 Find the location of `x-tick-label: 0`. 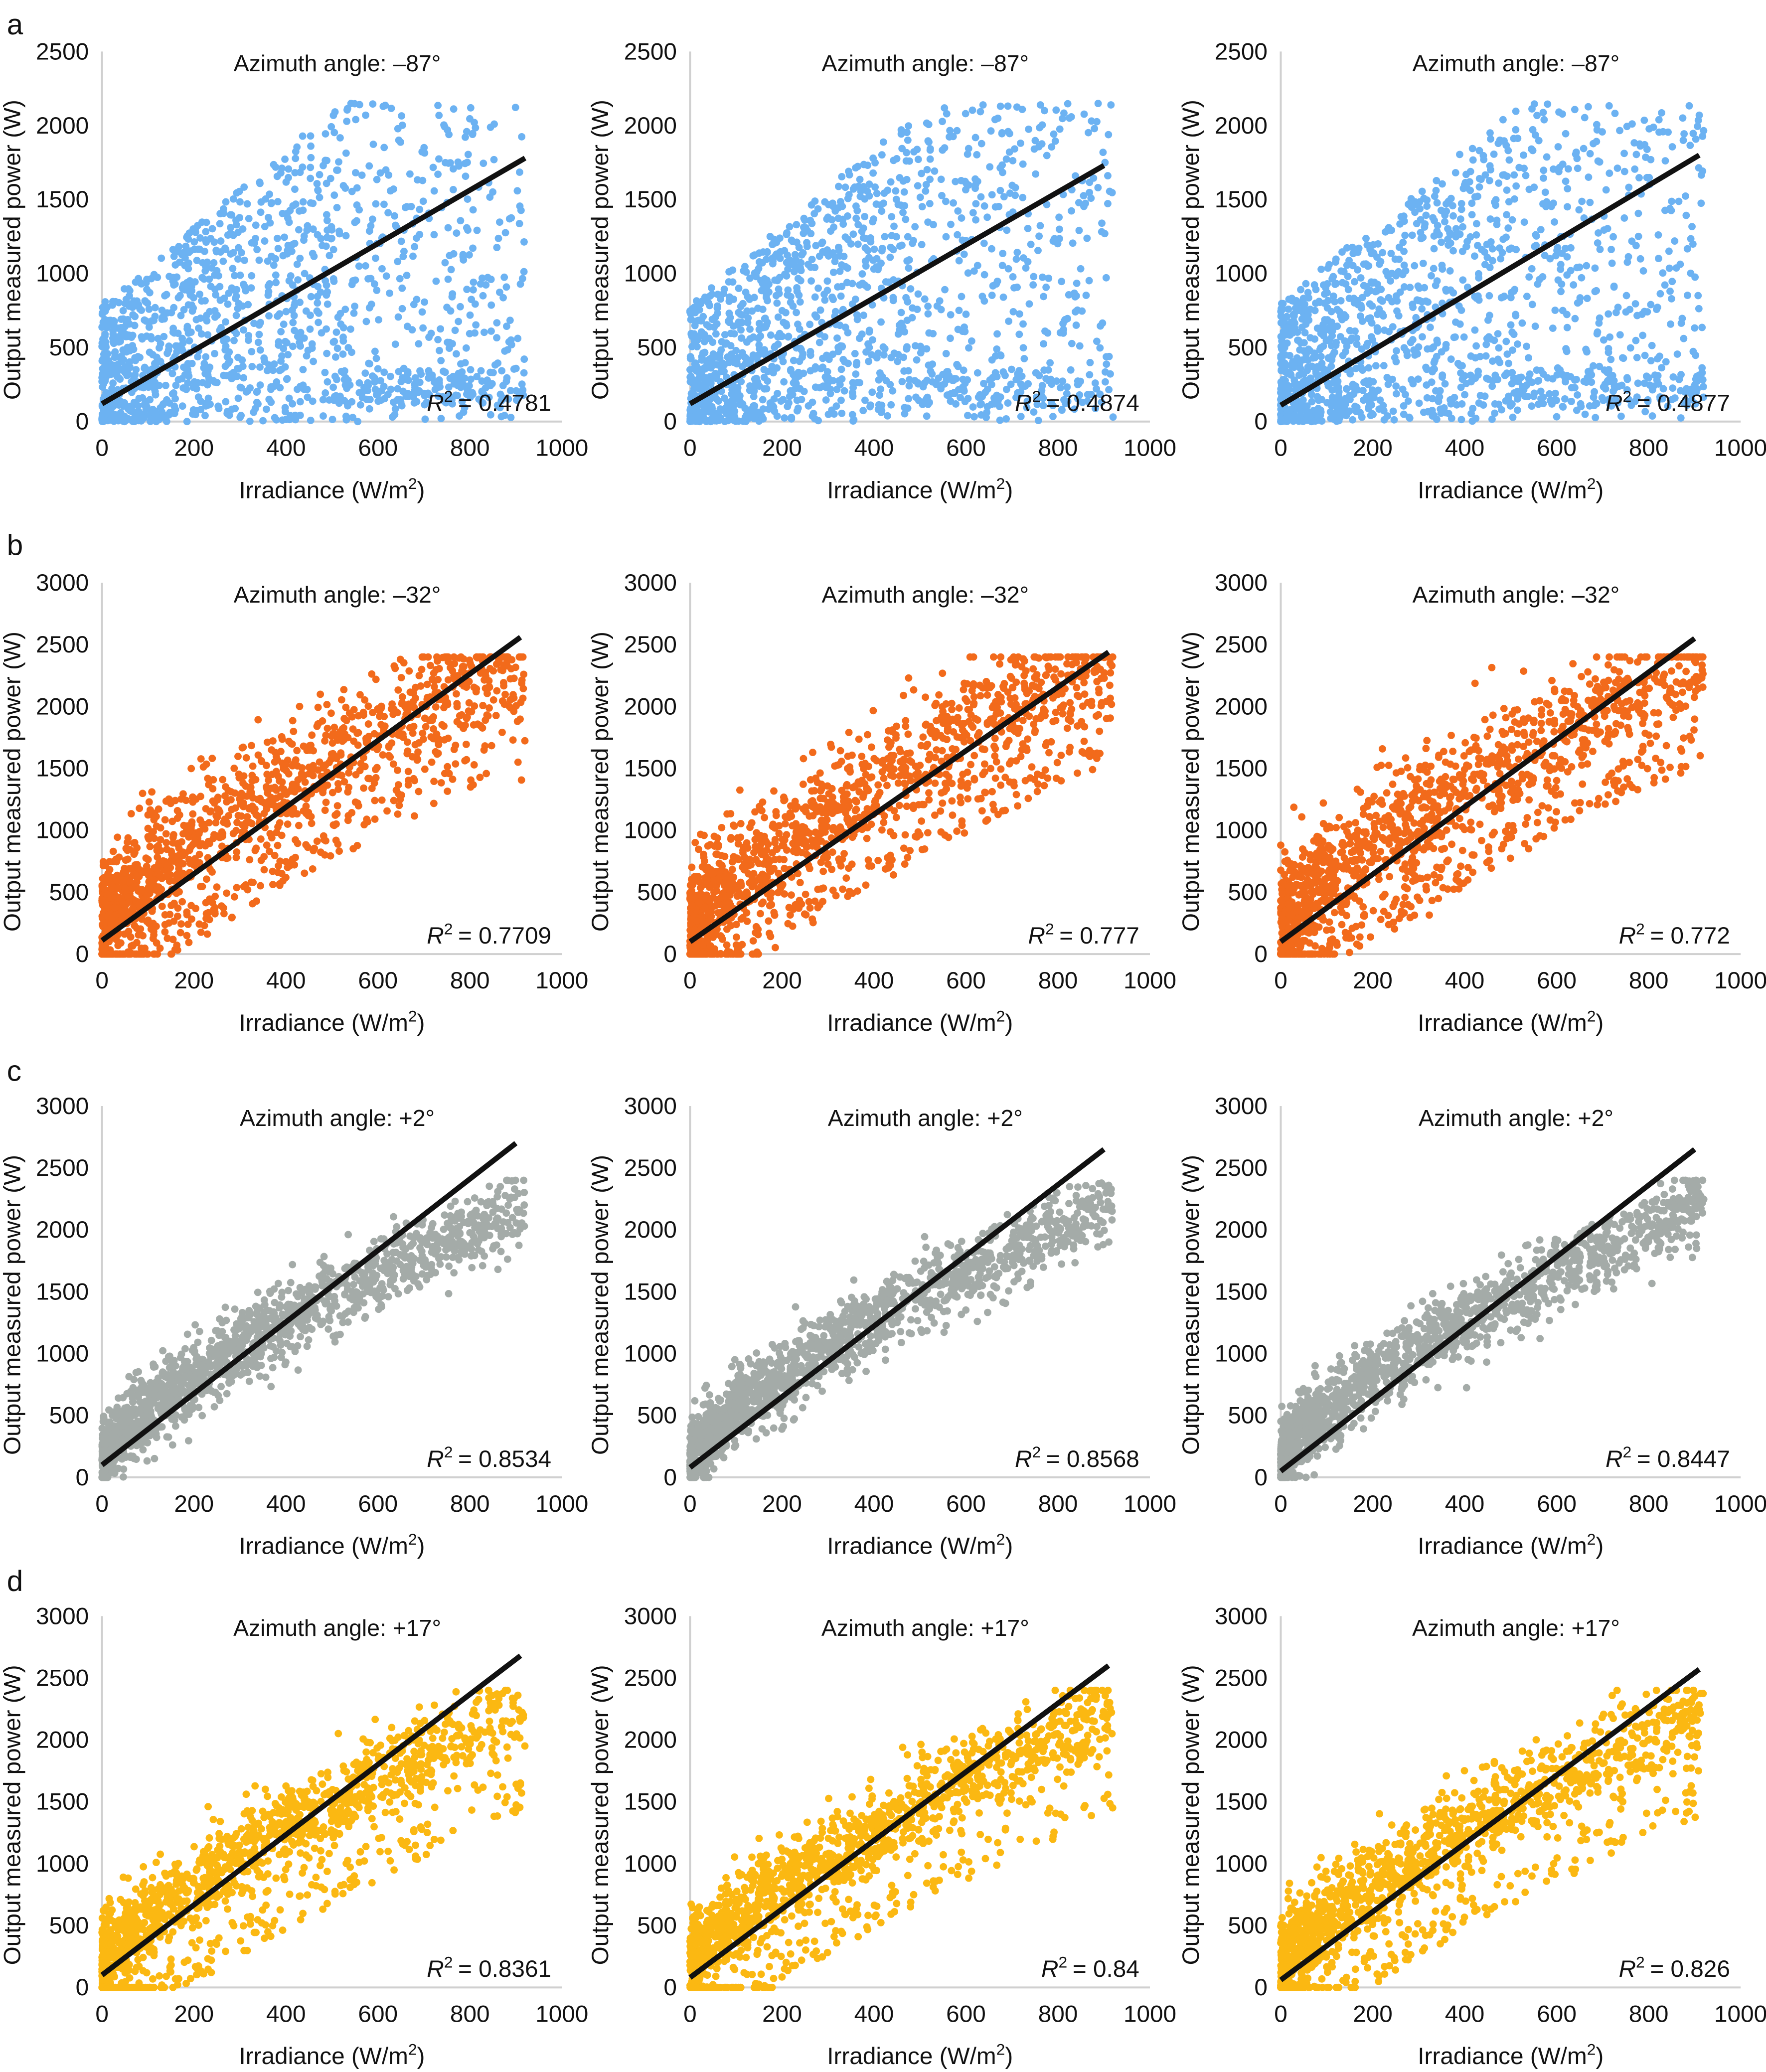

x-tick-label: 0 is located at coordinates (102, 449).